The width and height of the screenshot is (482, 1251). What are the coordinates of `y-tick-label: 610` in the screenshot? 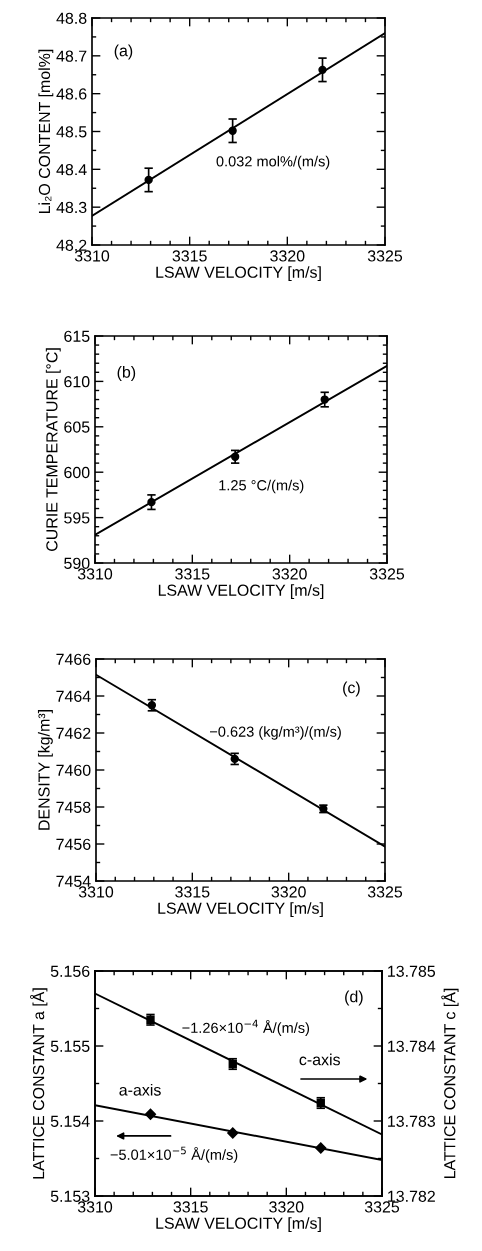 It's located at (77, 382).